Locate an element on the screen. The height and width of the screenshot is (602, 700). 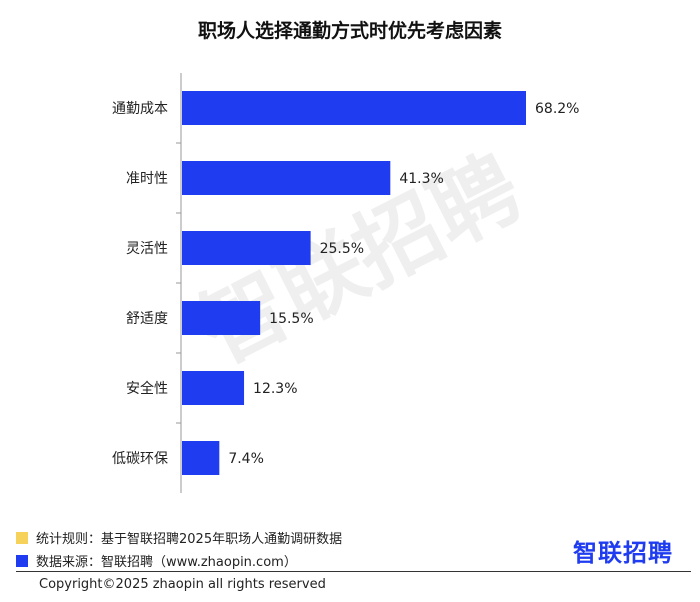
footnote-source: 数据来源：智联招聘（www.zhaopin.com） is located at coordinates (156, 560).